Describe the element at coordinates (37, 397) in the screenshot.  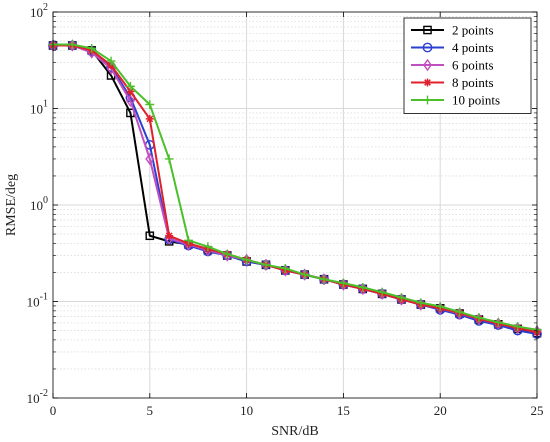
I see `y-tick-label: 10⁻²` at that location.